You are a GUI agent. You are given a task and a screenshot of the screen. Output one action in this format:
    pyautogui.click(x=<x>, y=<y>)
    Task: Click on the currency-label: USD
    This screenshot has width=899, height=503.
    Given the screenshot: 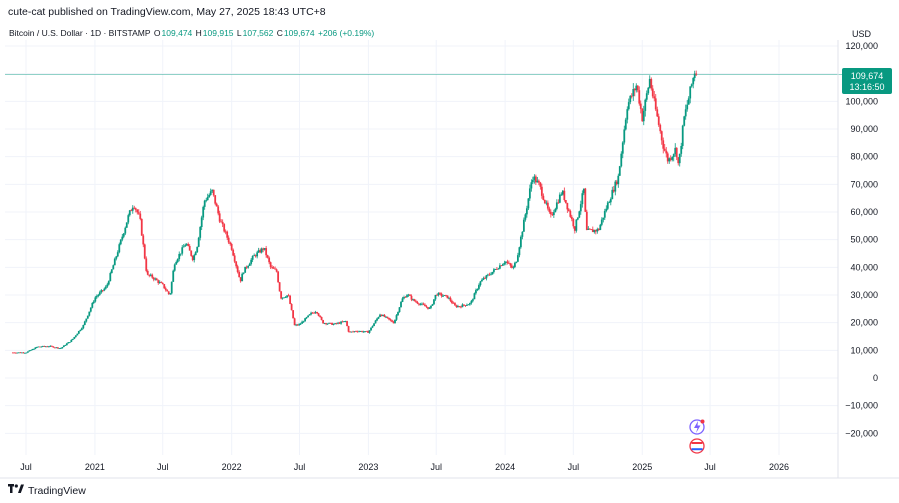 What is the action you would take?
    pyautogui.click(x=862, y=34)
    